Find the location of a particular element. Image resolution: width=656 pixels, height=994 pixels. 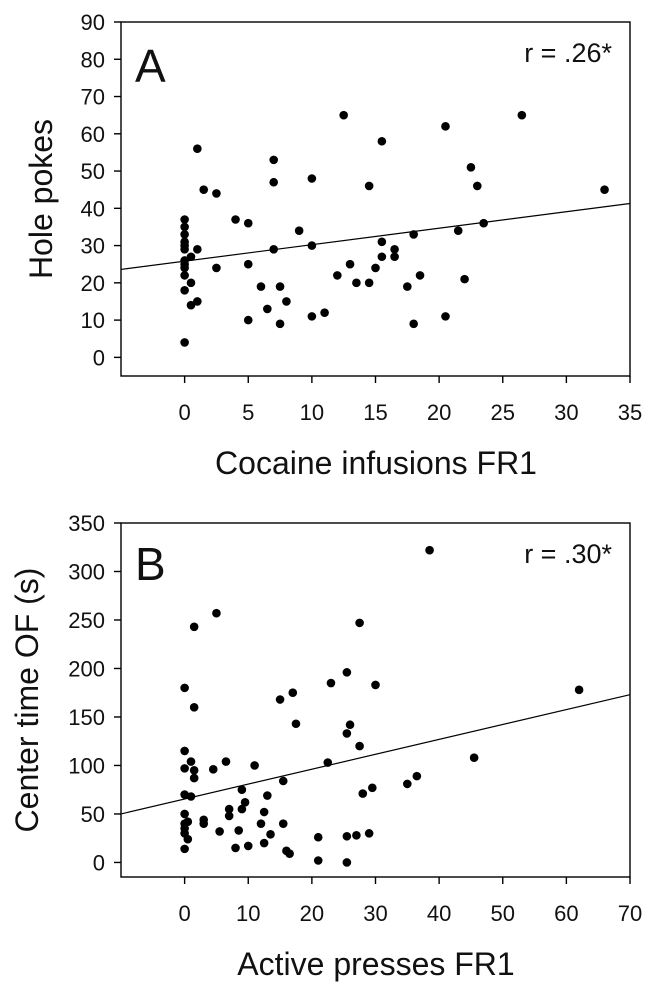

y-tick-label: 50 is located at coordinates (93, 814).